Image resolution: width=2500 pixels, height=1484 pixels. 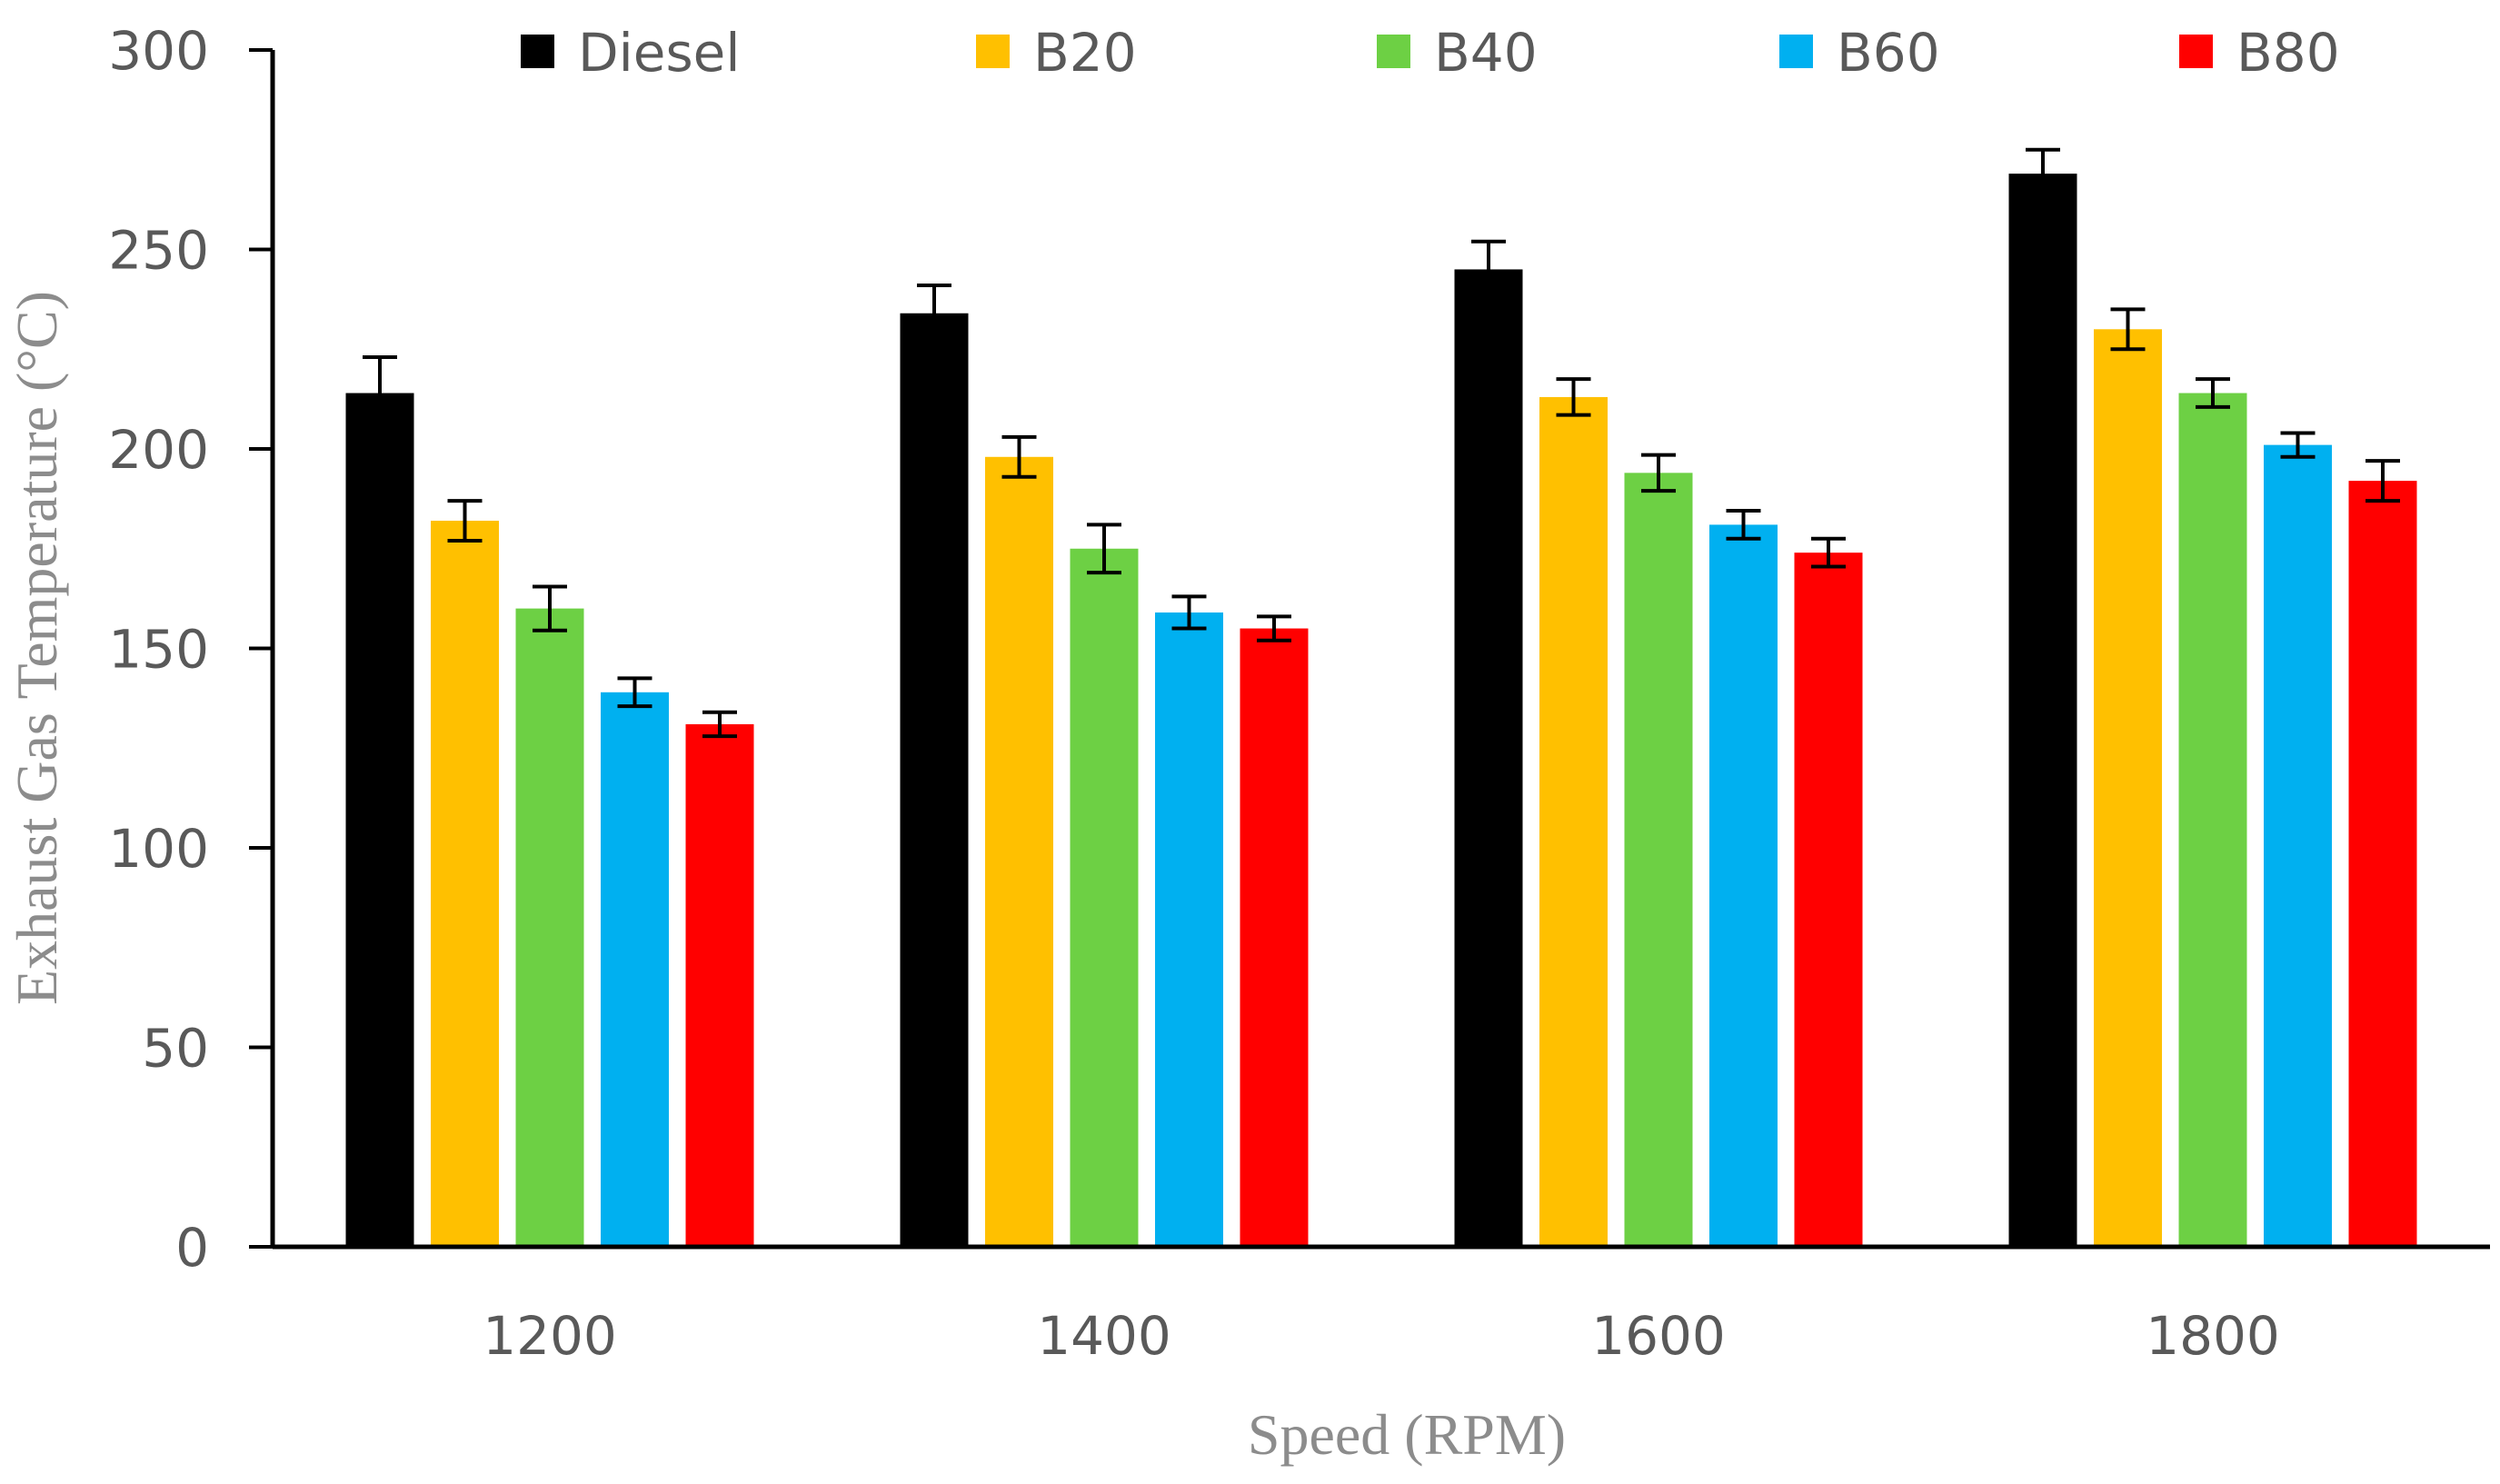 I want to click on y-tick-label: 50, so click(x=175, y=1049).